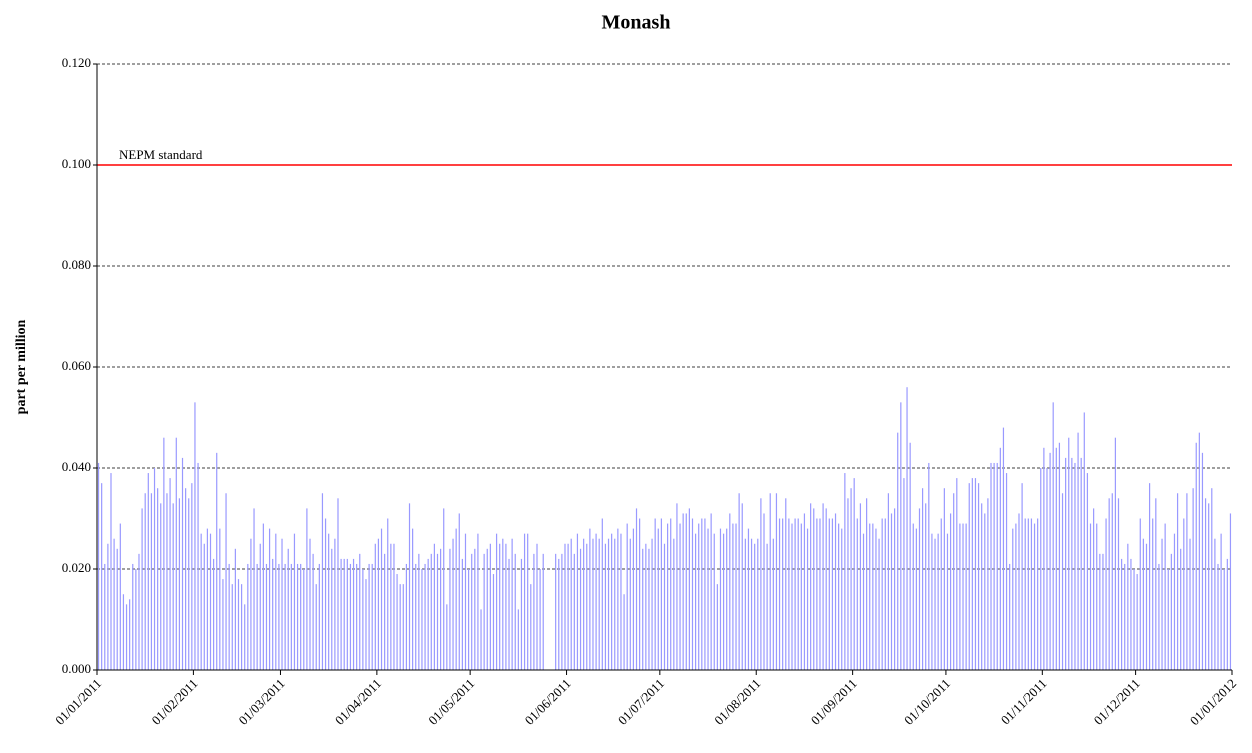 This screenshot has width=1252, height=753. What do you see at coordinates (834, 702) in the screenshot?
I see `x-tick-label: 01/09/2011` at bounding box center [834, 702].